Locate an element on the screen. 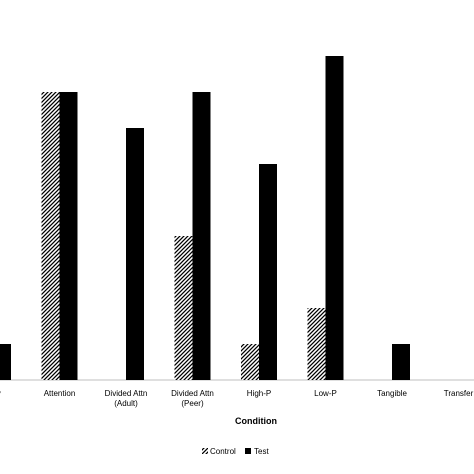 The height and width of the screenshot is (474, 474). bar-test-attention is located at coordinates (68, 236).